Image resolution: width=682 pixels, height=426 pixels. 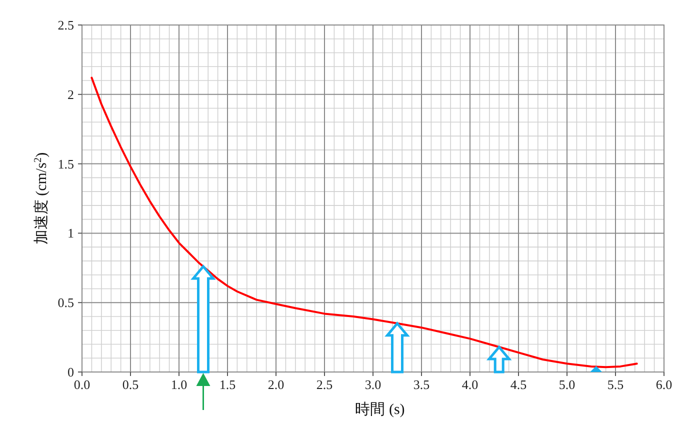 What do you see at coordinates (227, 384) in the screenshot?
I see `x-tick-label: 1.5` at bounding box center [227, 384].